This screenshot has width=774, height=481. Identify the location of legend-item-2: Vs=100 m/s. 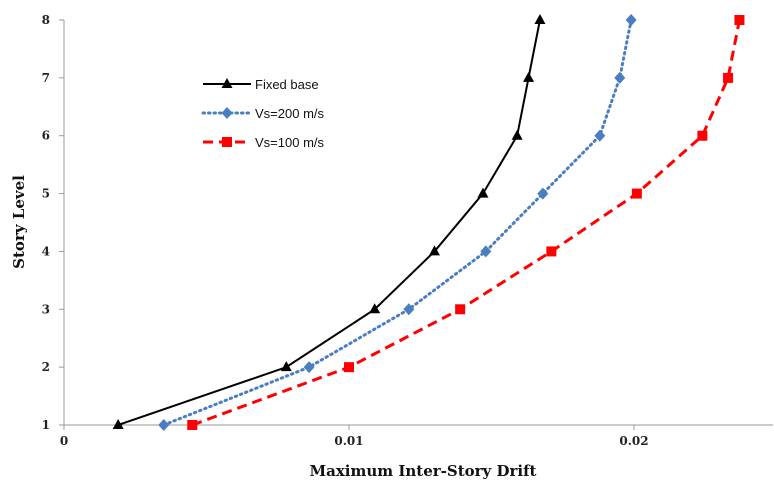
(264, 142).